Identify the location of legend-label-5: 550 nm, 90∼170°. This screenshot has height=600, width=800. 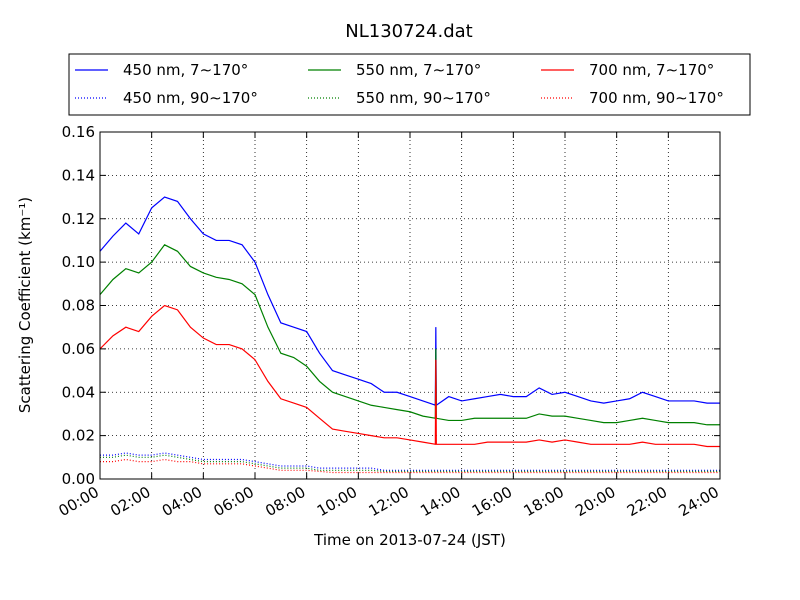
(423, 98).